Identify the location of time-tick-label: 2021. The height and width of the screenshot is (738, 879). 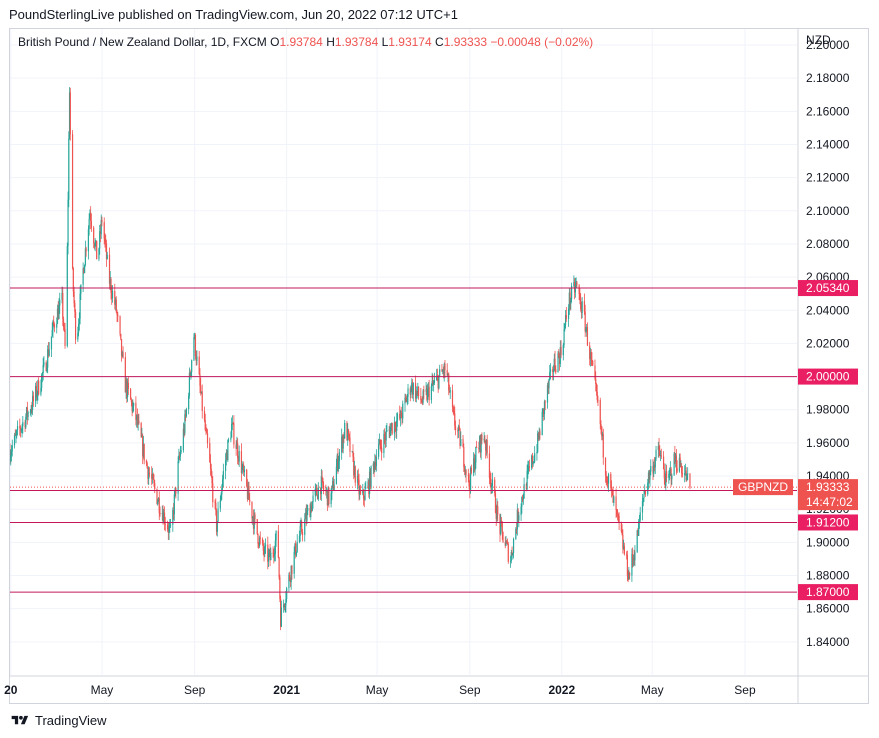
(286, 690).